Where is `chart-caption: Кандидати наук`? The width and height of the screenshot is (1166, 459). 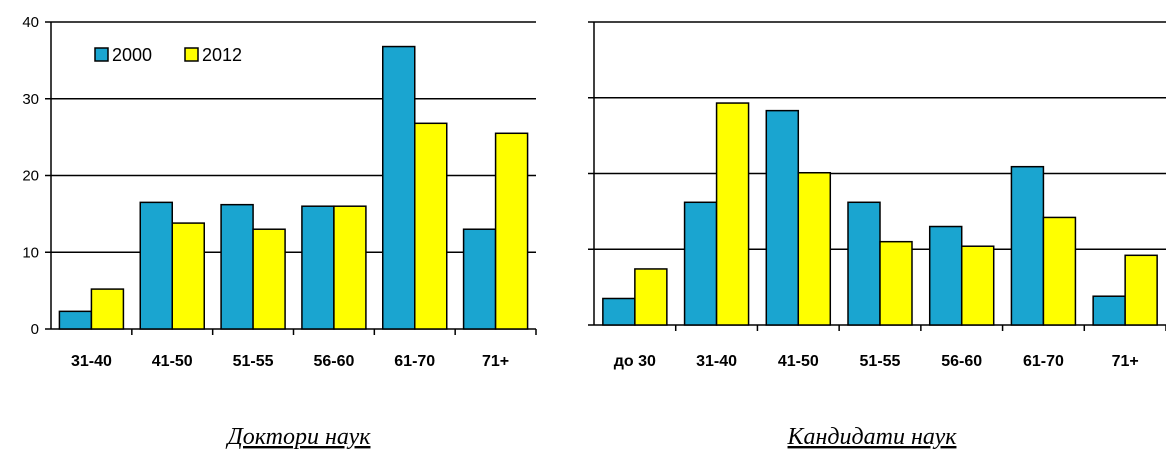 chart-caption: Кандидати наук is located at coordinates (872, 437).